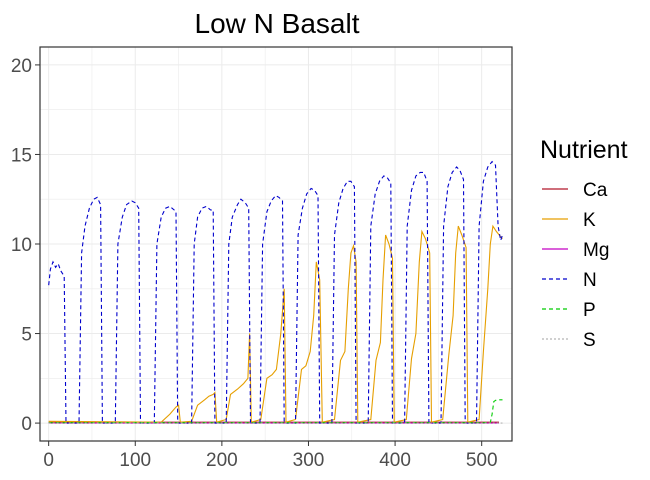 The image size is (650, 480). I want to click on y-tick-label: 5, so click(26, 335).